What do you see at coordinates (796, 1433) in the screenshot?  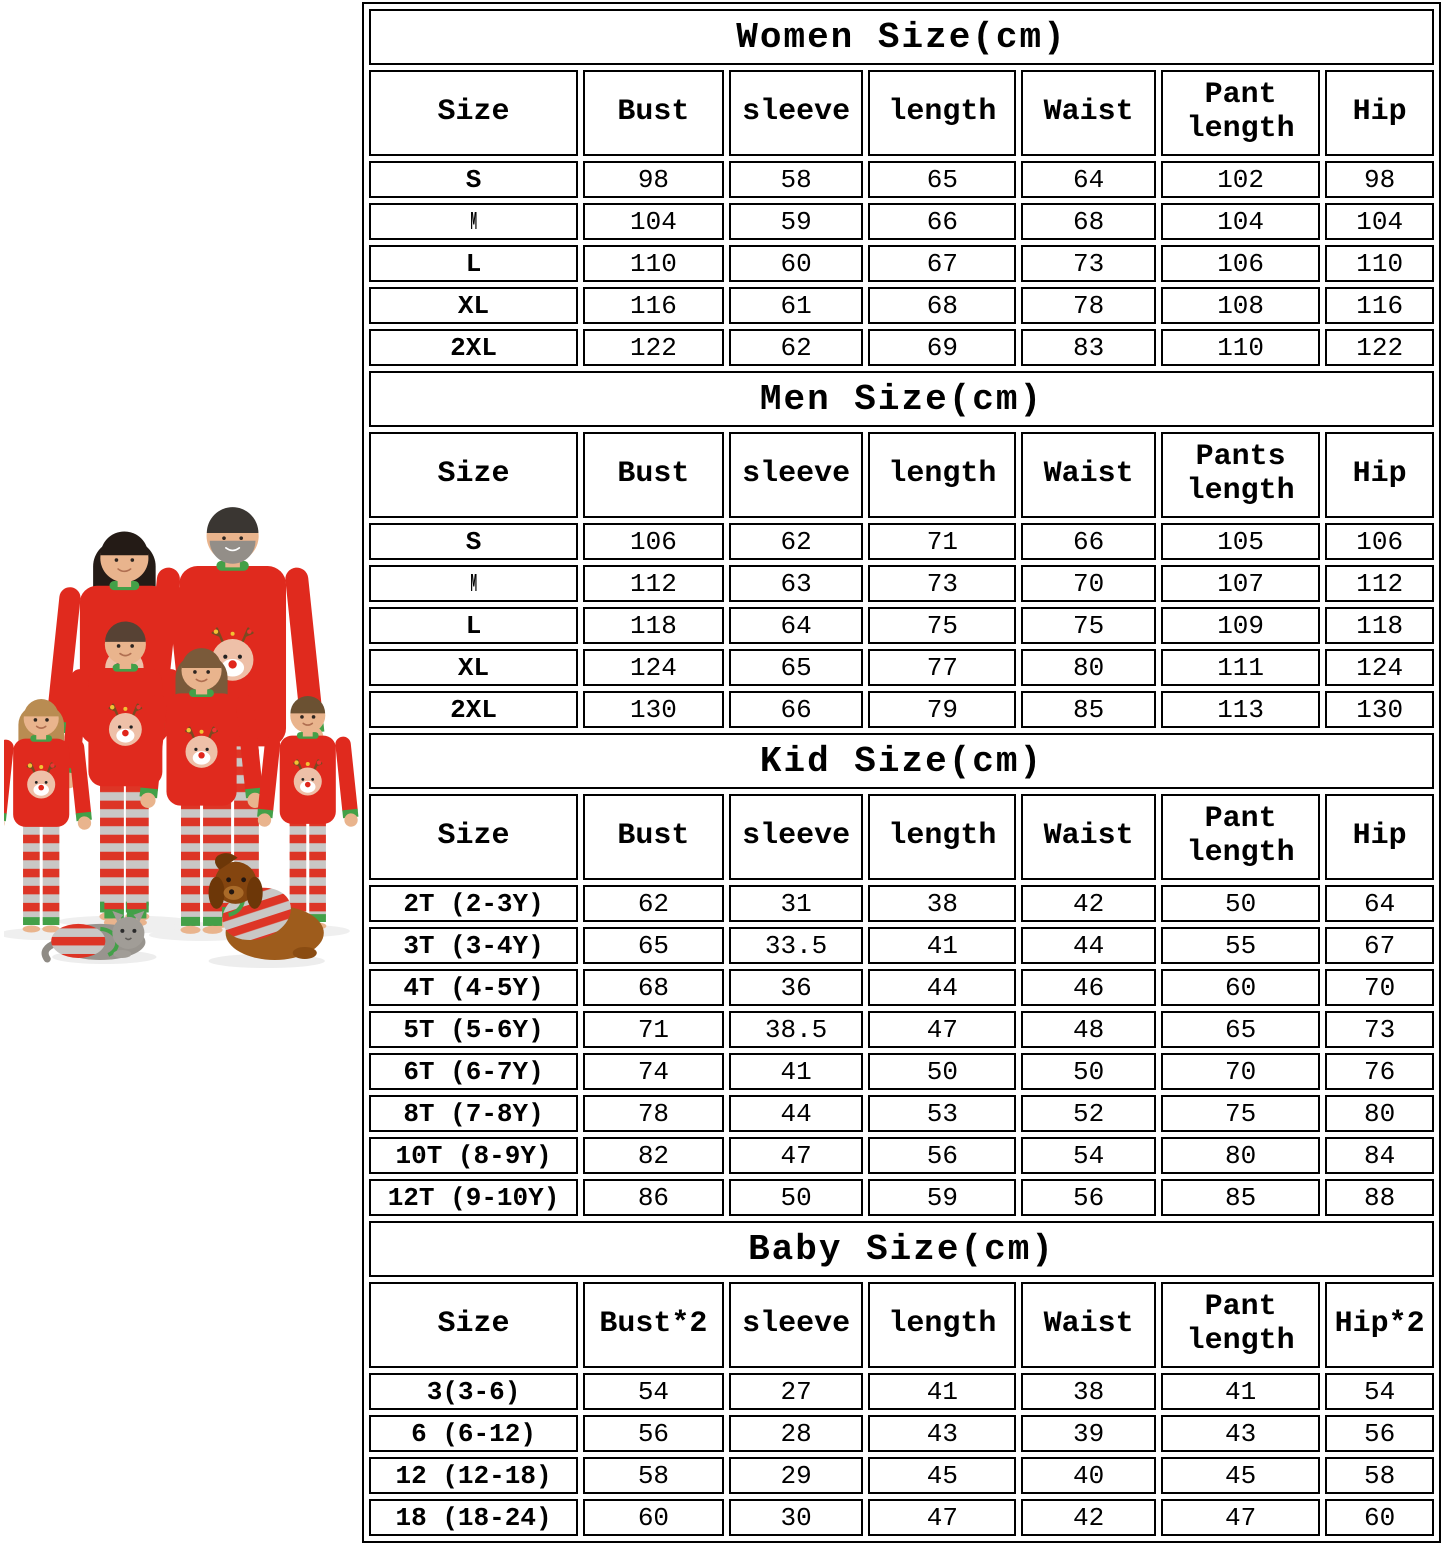 I see `measurement-value: 28` at bounding box center [796, 1433].